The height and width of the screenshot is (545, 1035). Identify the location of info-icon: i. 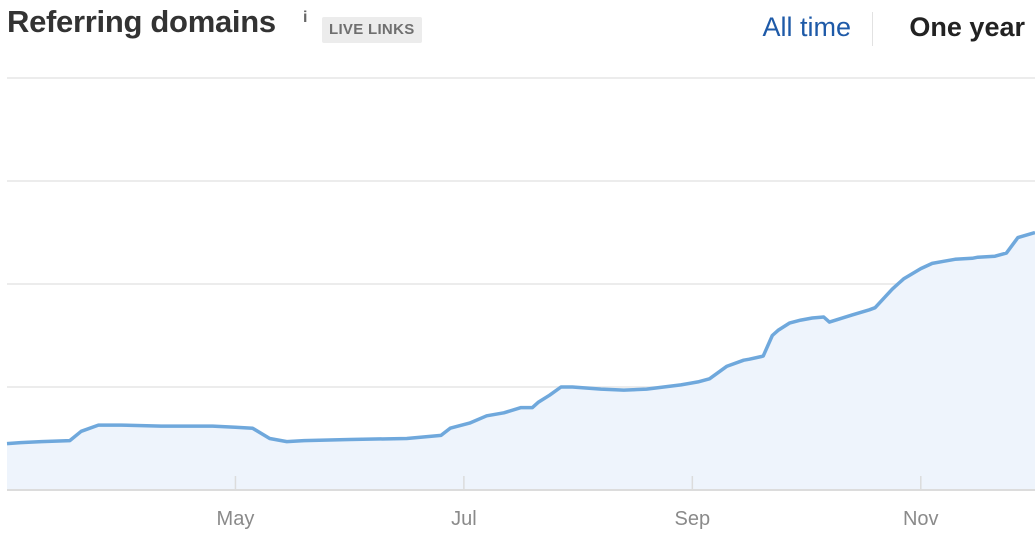
(305, 17).